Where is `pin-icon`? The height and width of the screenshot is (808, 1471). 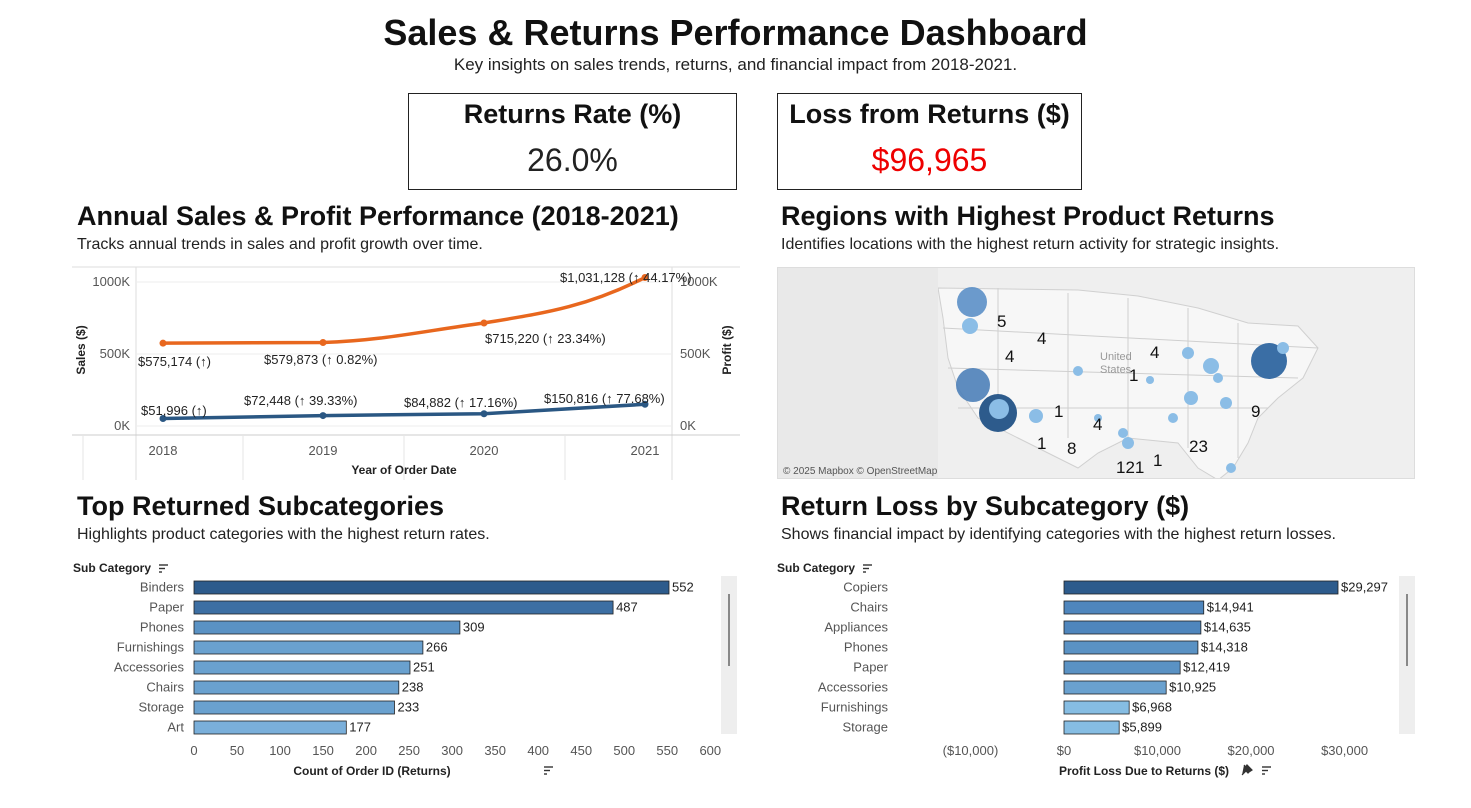
pin-icon is located at coordinates (1247, 770).